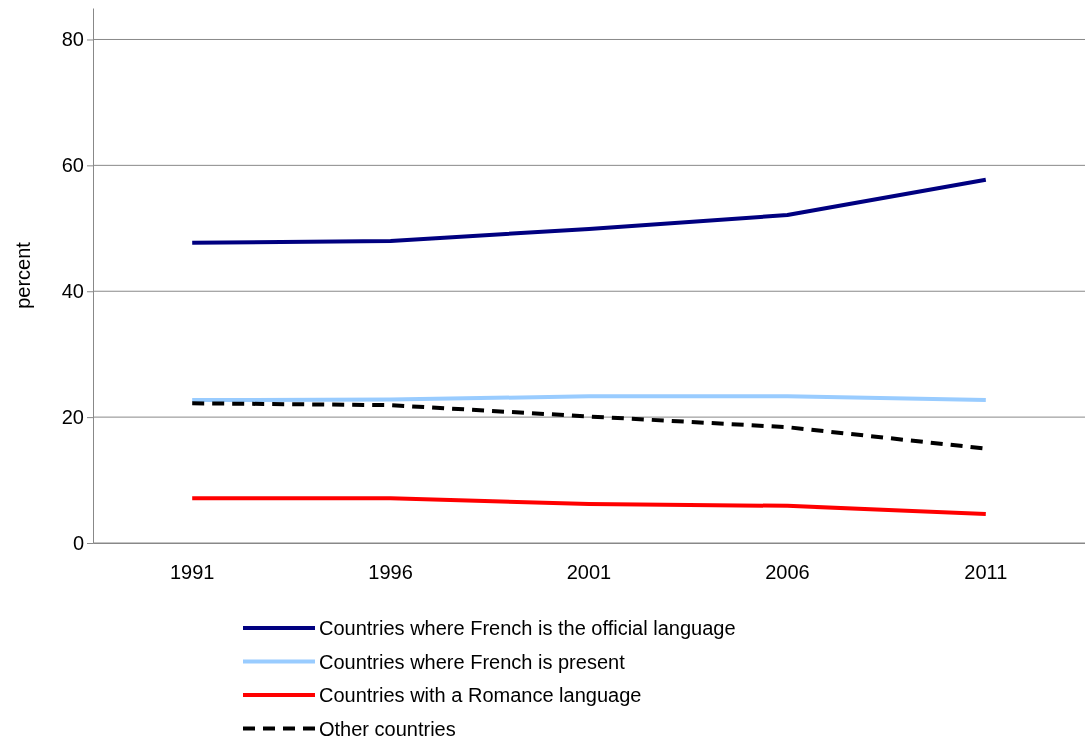 The width and height of the screenshot is (1085, 745). What do you see at coordinates (589, 572) in the screenshot?
I see `x-tick-label: 2001` at bounding box center [589, 572].